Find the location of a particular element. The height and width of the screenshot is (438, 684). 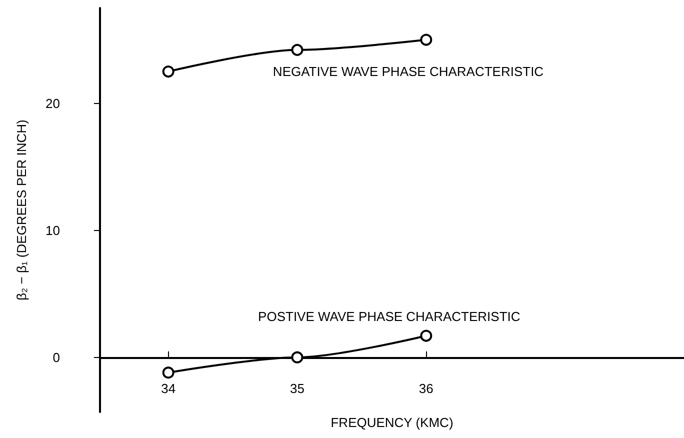

series-label: NEGATIVE WAVE PHASE CHARACTERISTIC is located at coordinates (408, 71).